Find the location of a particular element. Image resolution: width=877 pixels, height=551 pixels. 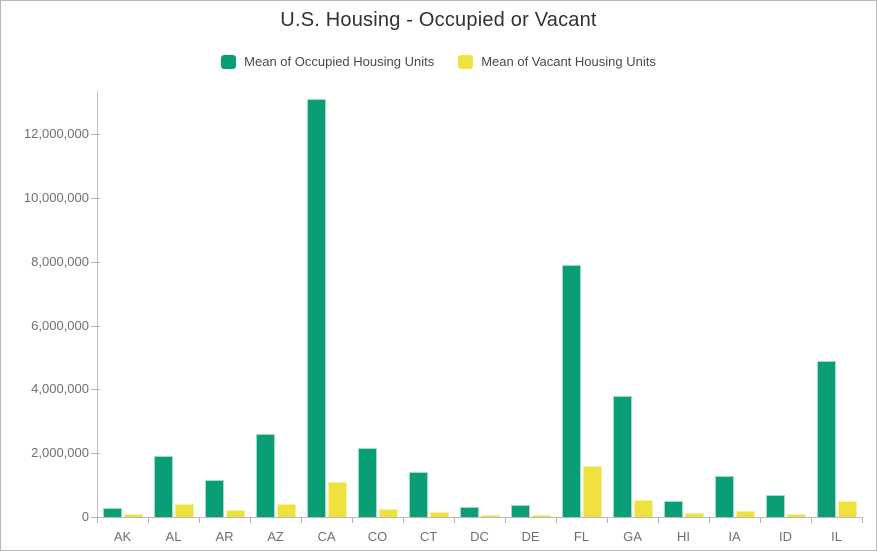

bar-group-AK is located at coordinates (122, 304).